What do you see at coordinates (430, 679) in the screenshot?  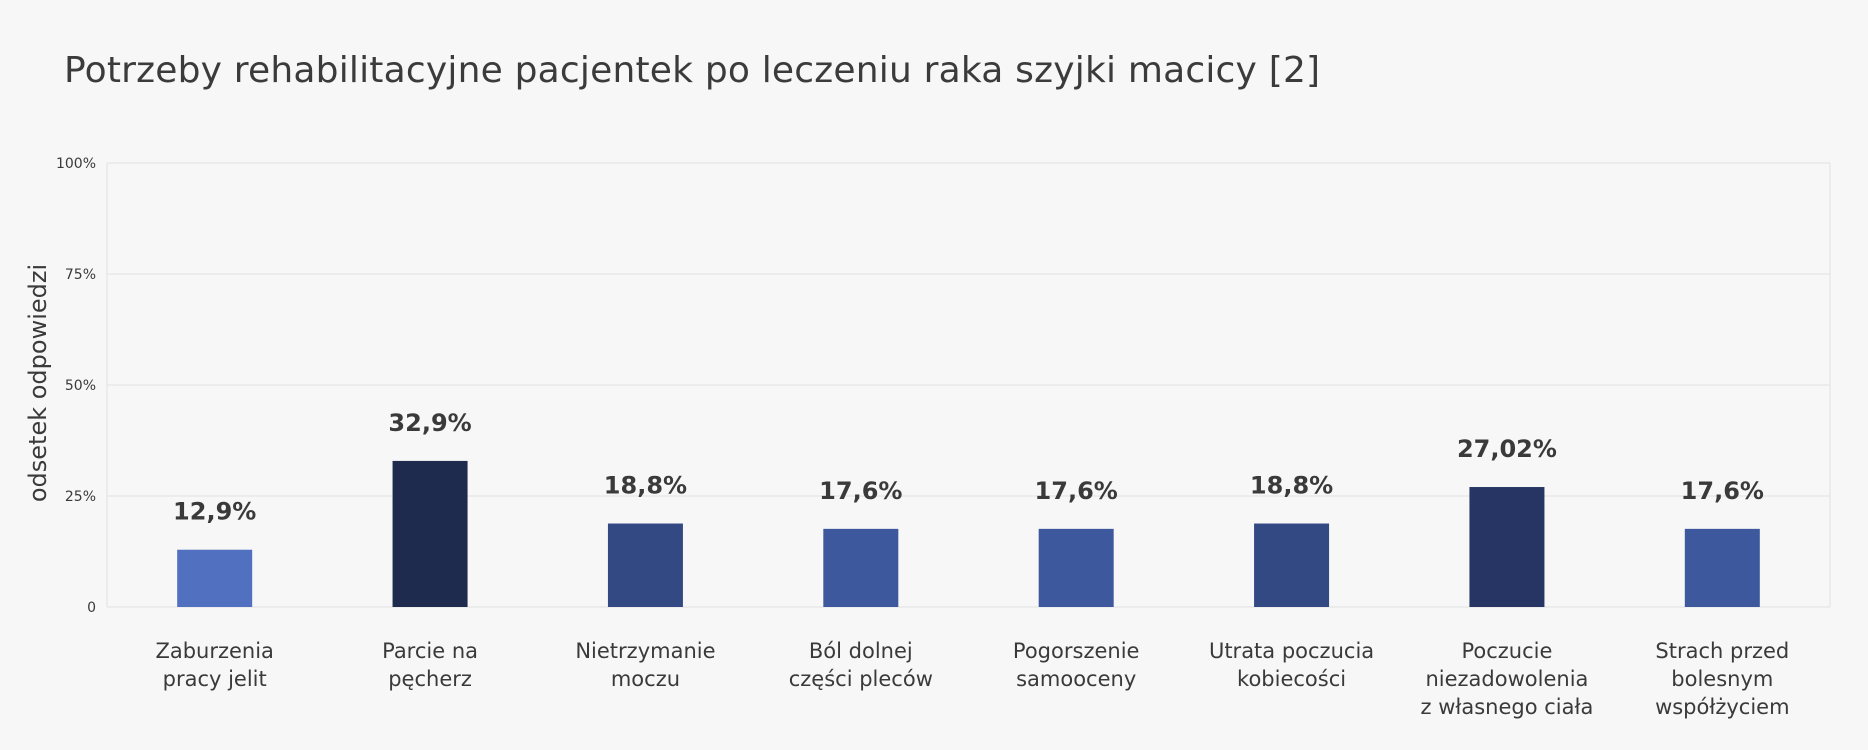 I see `x-tick-label-line: pęcherz` at bounding box center [430, 679].